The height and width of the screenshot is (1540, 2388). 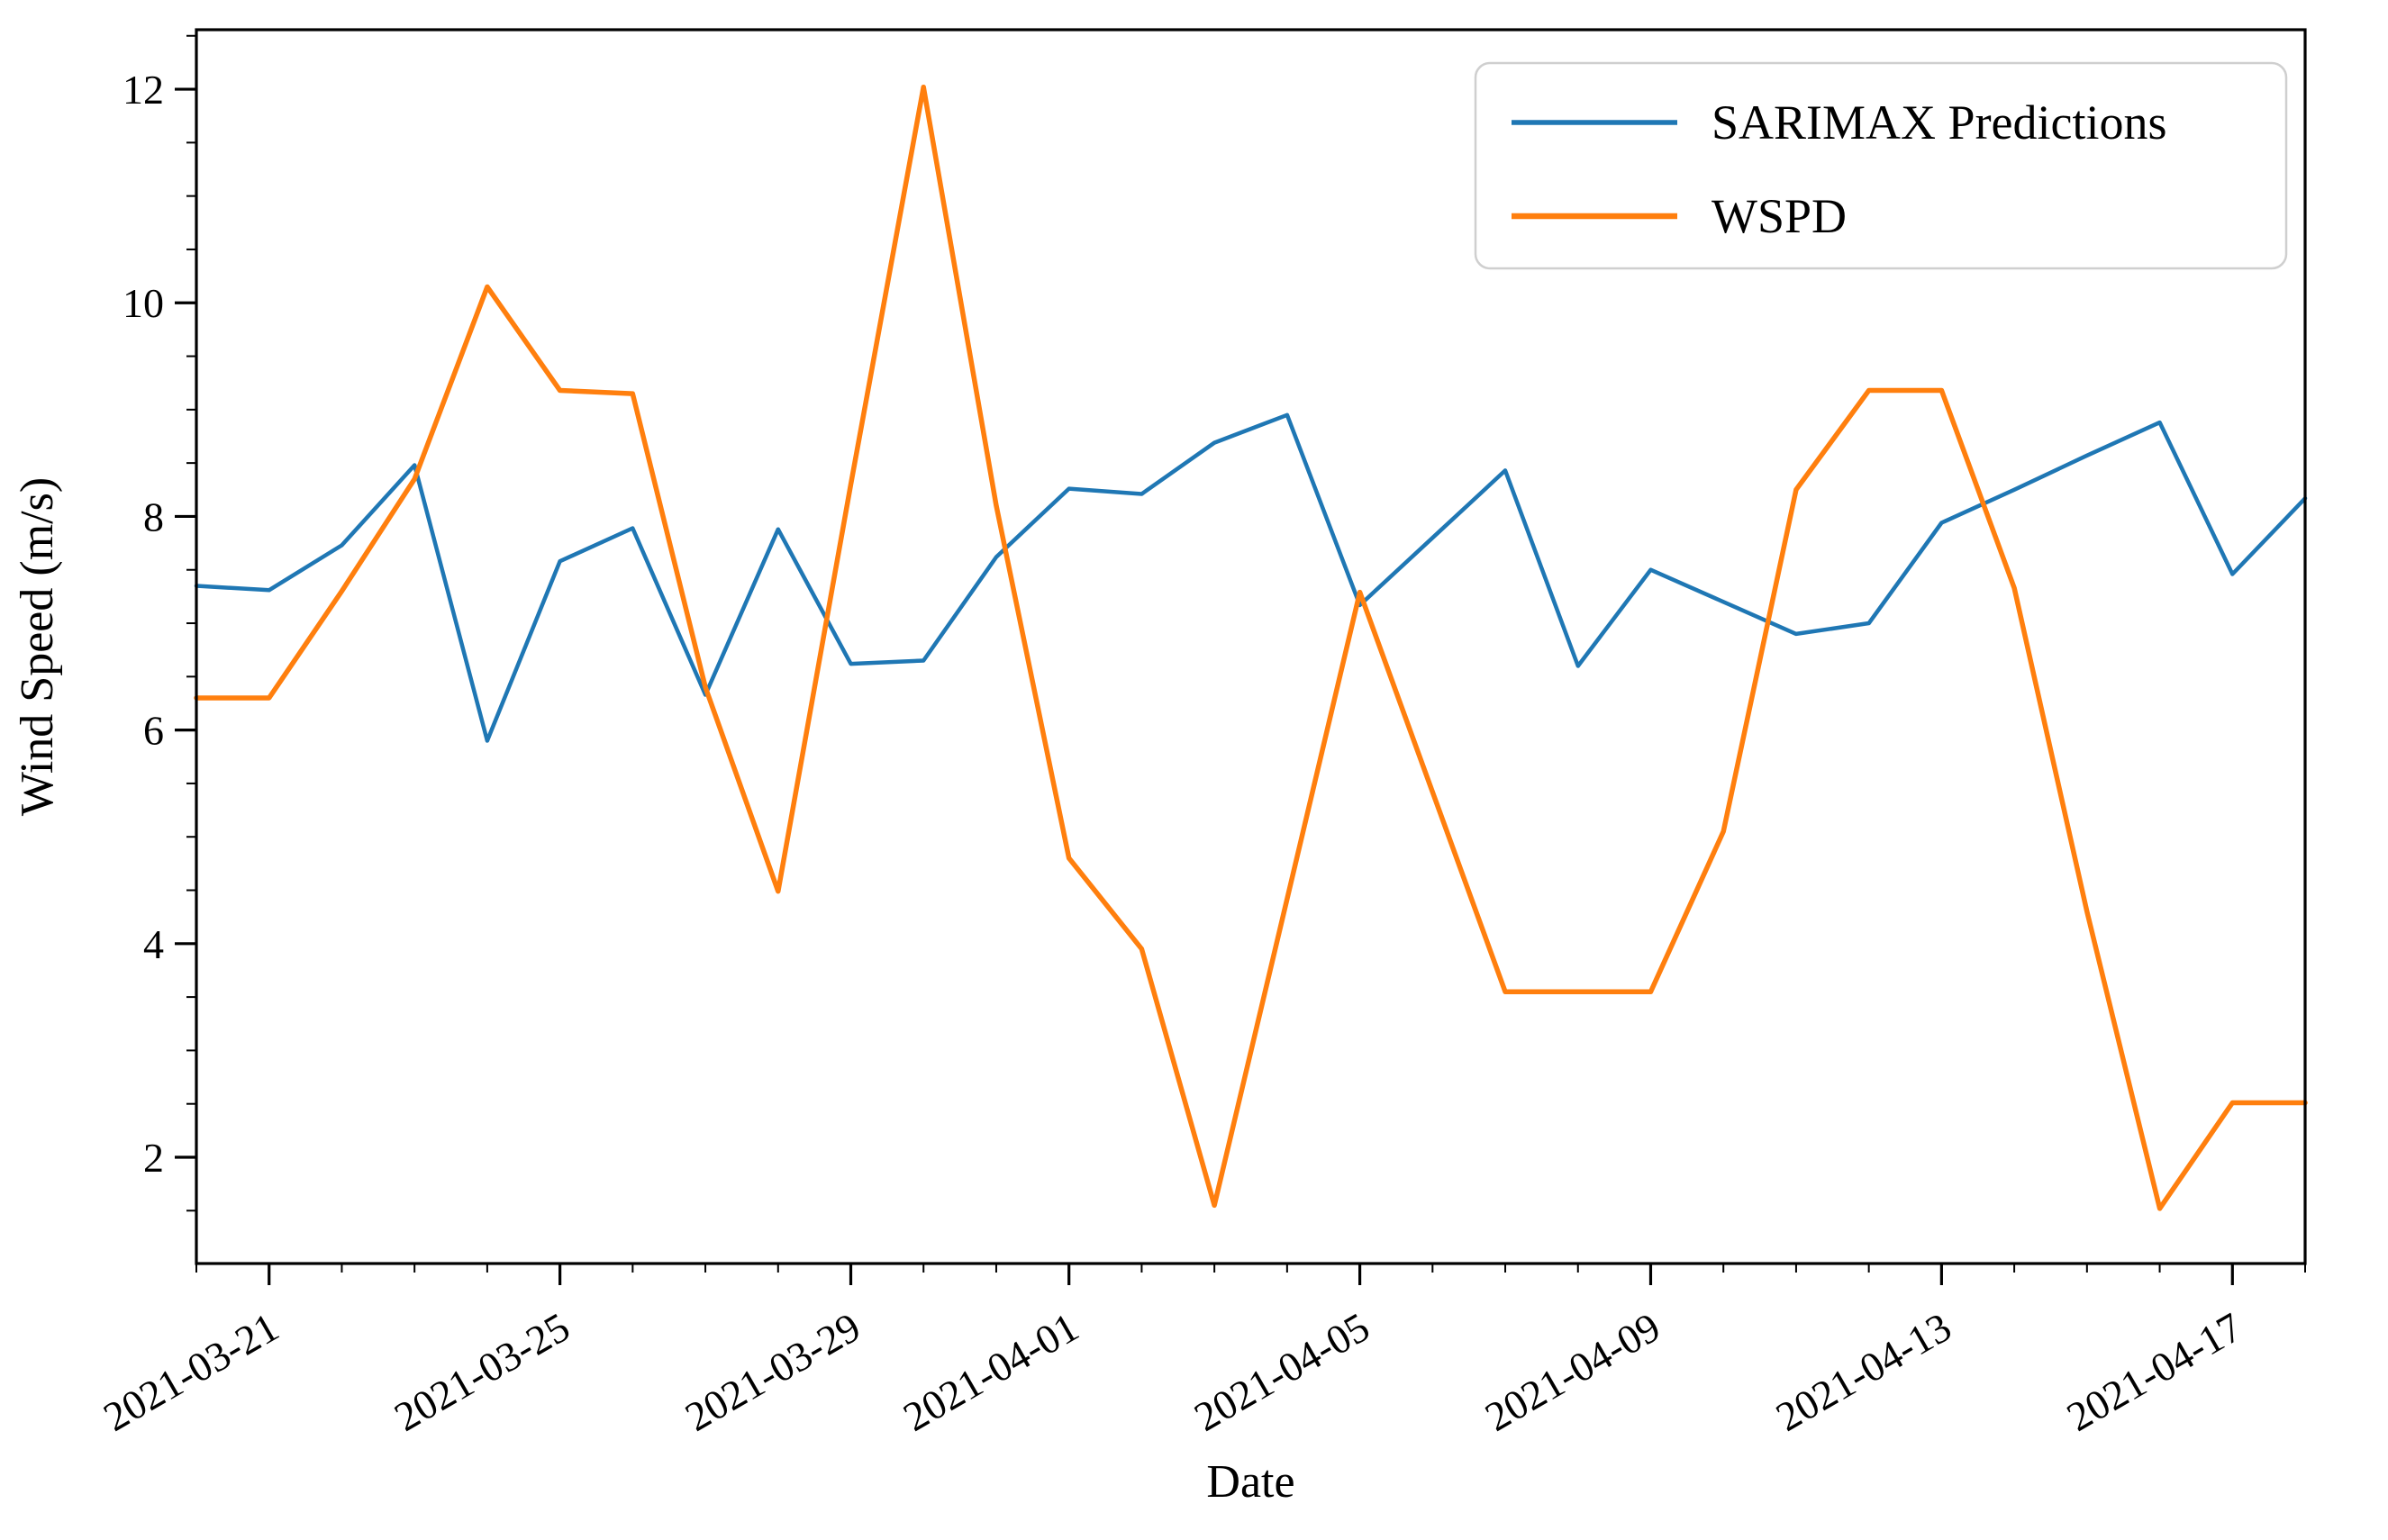 I want to click on legend-box, so click(x=1881, y=165).